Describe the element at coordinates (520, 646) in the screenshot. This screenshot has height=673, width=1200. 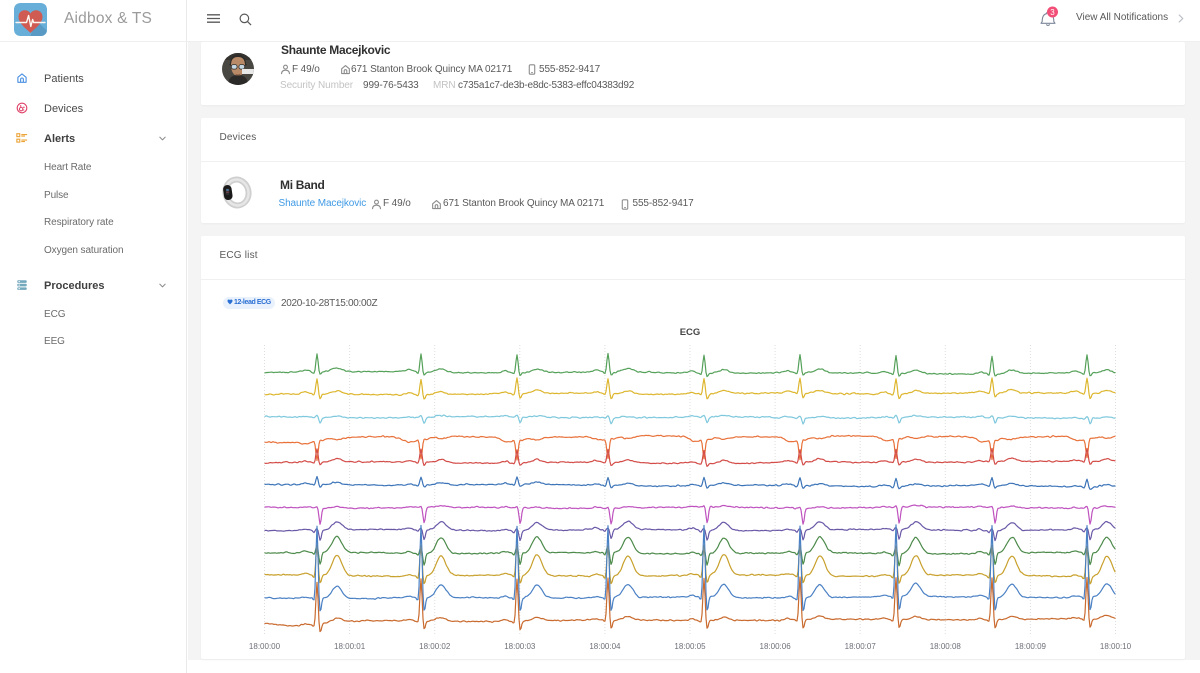
I see `svg-text: 18:00:03` at that location.